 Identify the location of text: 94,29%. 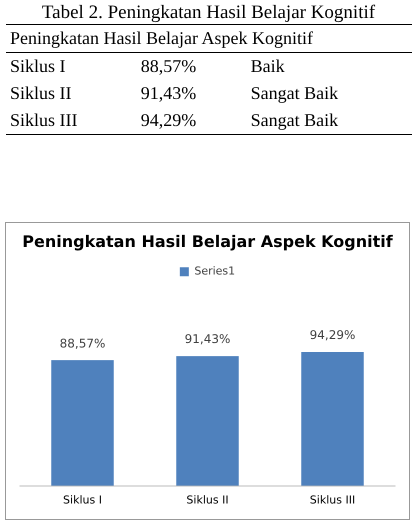
(191, 120).